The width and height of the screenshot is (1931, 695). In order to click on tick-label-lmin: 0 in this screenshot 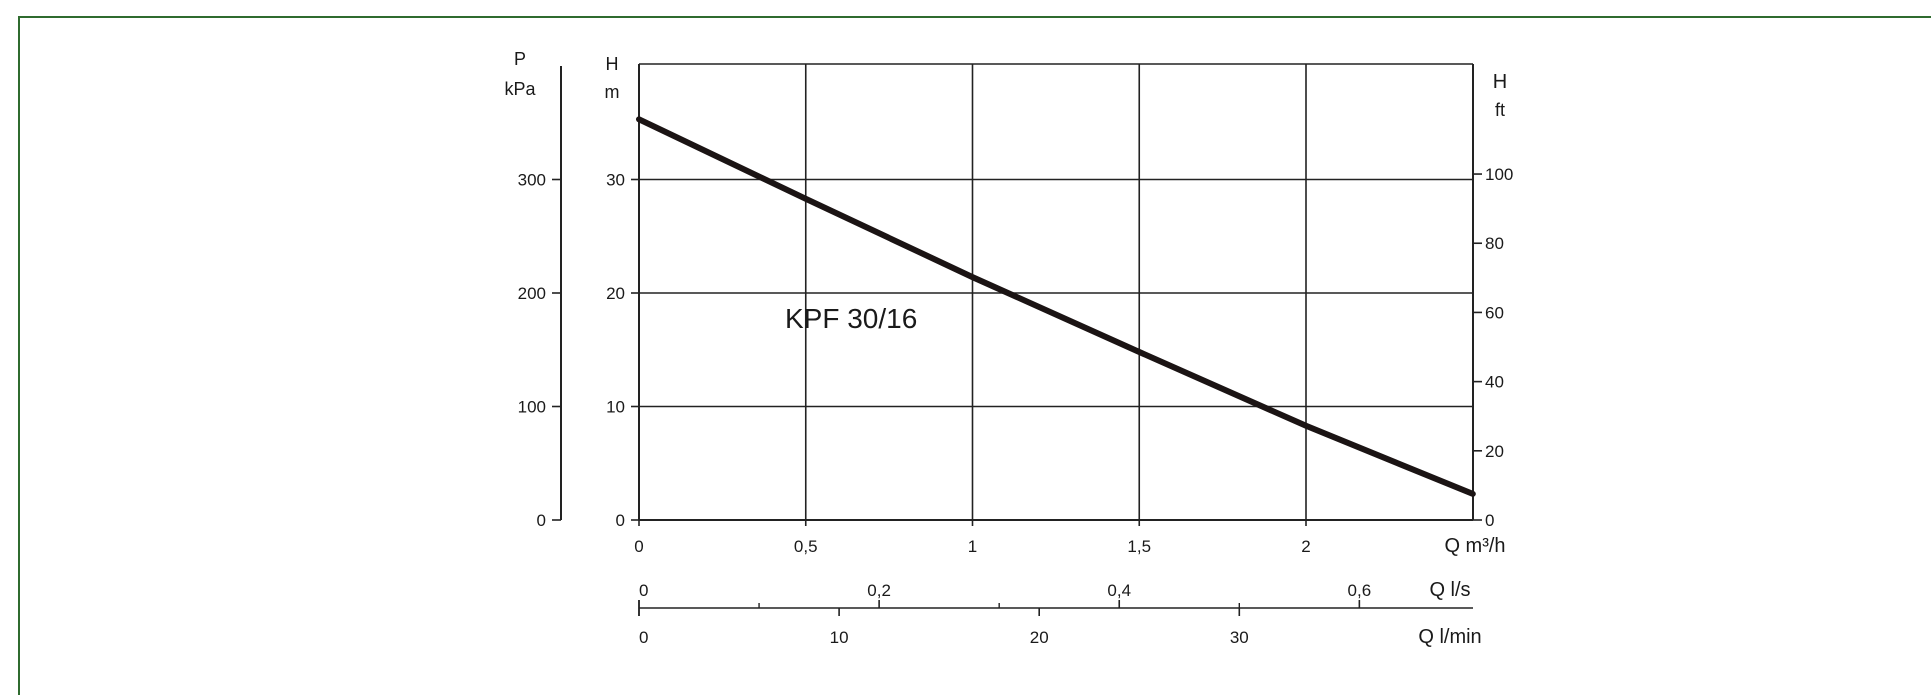, I will do `click(643, 637)`.